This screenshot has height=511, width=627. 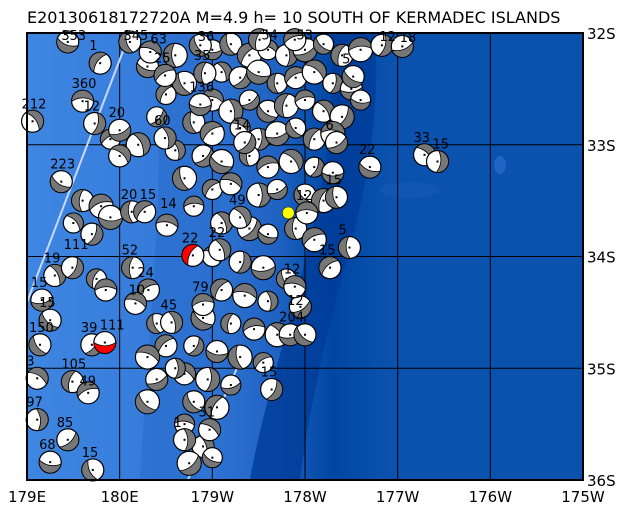 What do you see at coordinates (288, 213) in the screenshot?
I see `target-event-marker` at bounding box center [288, 213].